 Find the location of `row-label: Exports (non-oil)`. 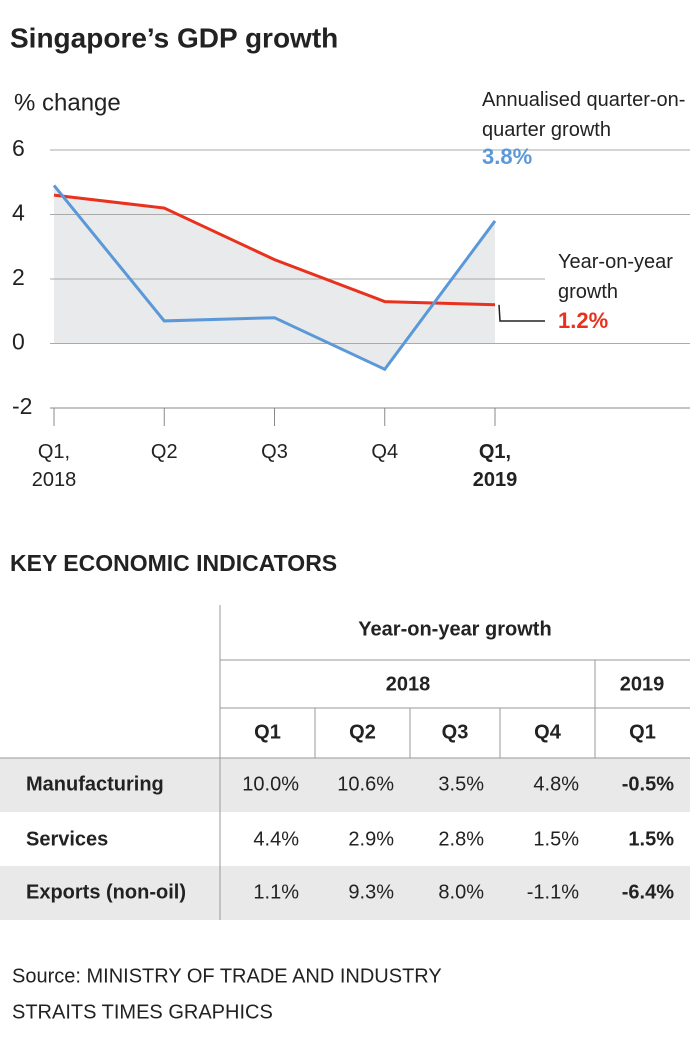

row-label: Exports (non-oil) is located at coordinates (106, 892).